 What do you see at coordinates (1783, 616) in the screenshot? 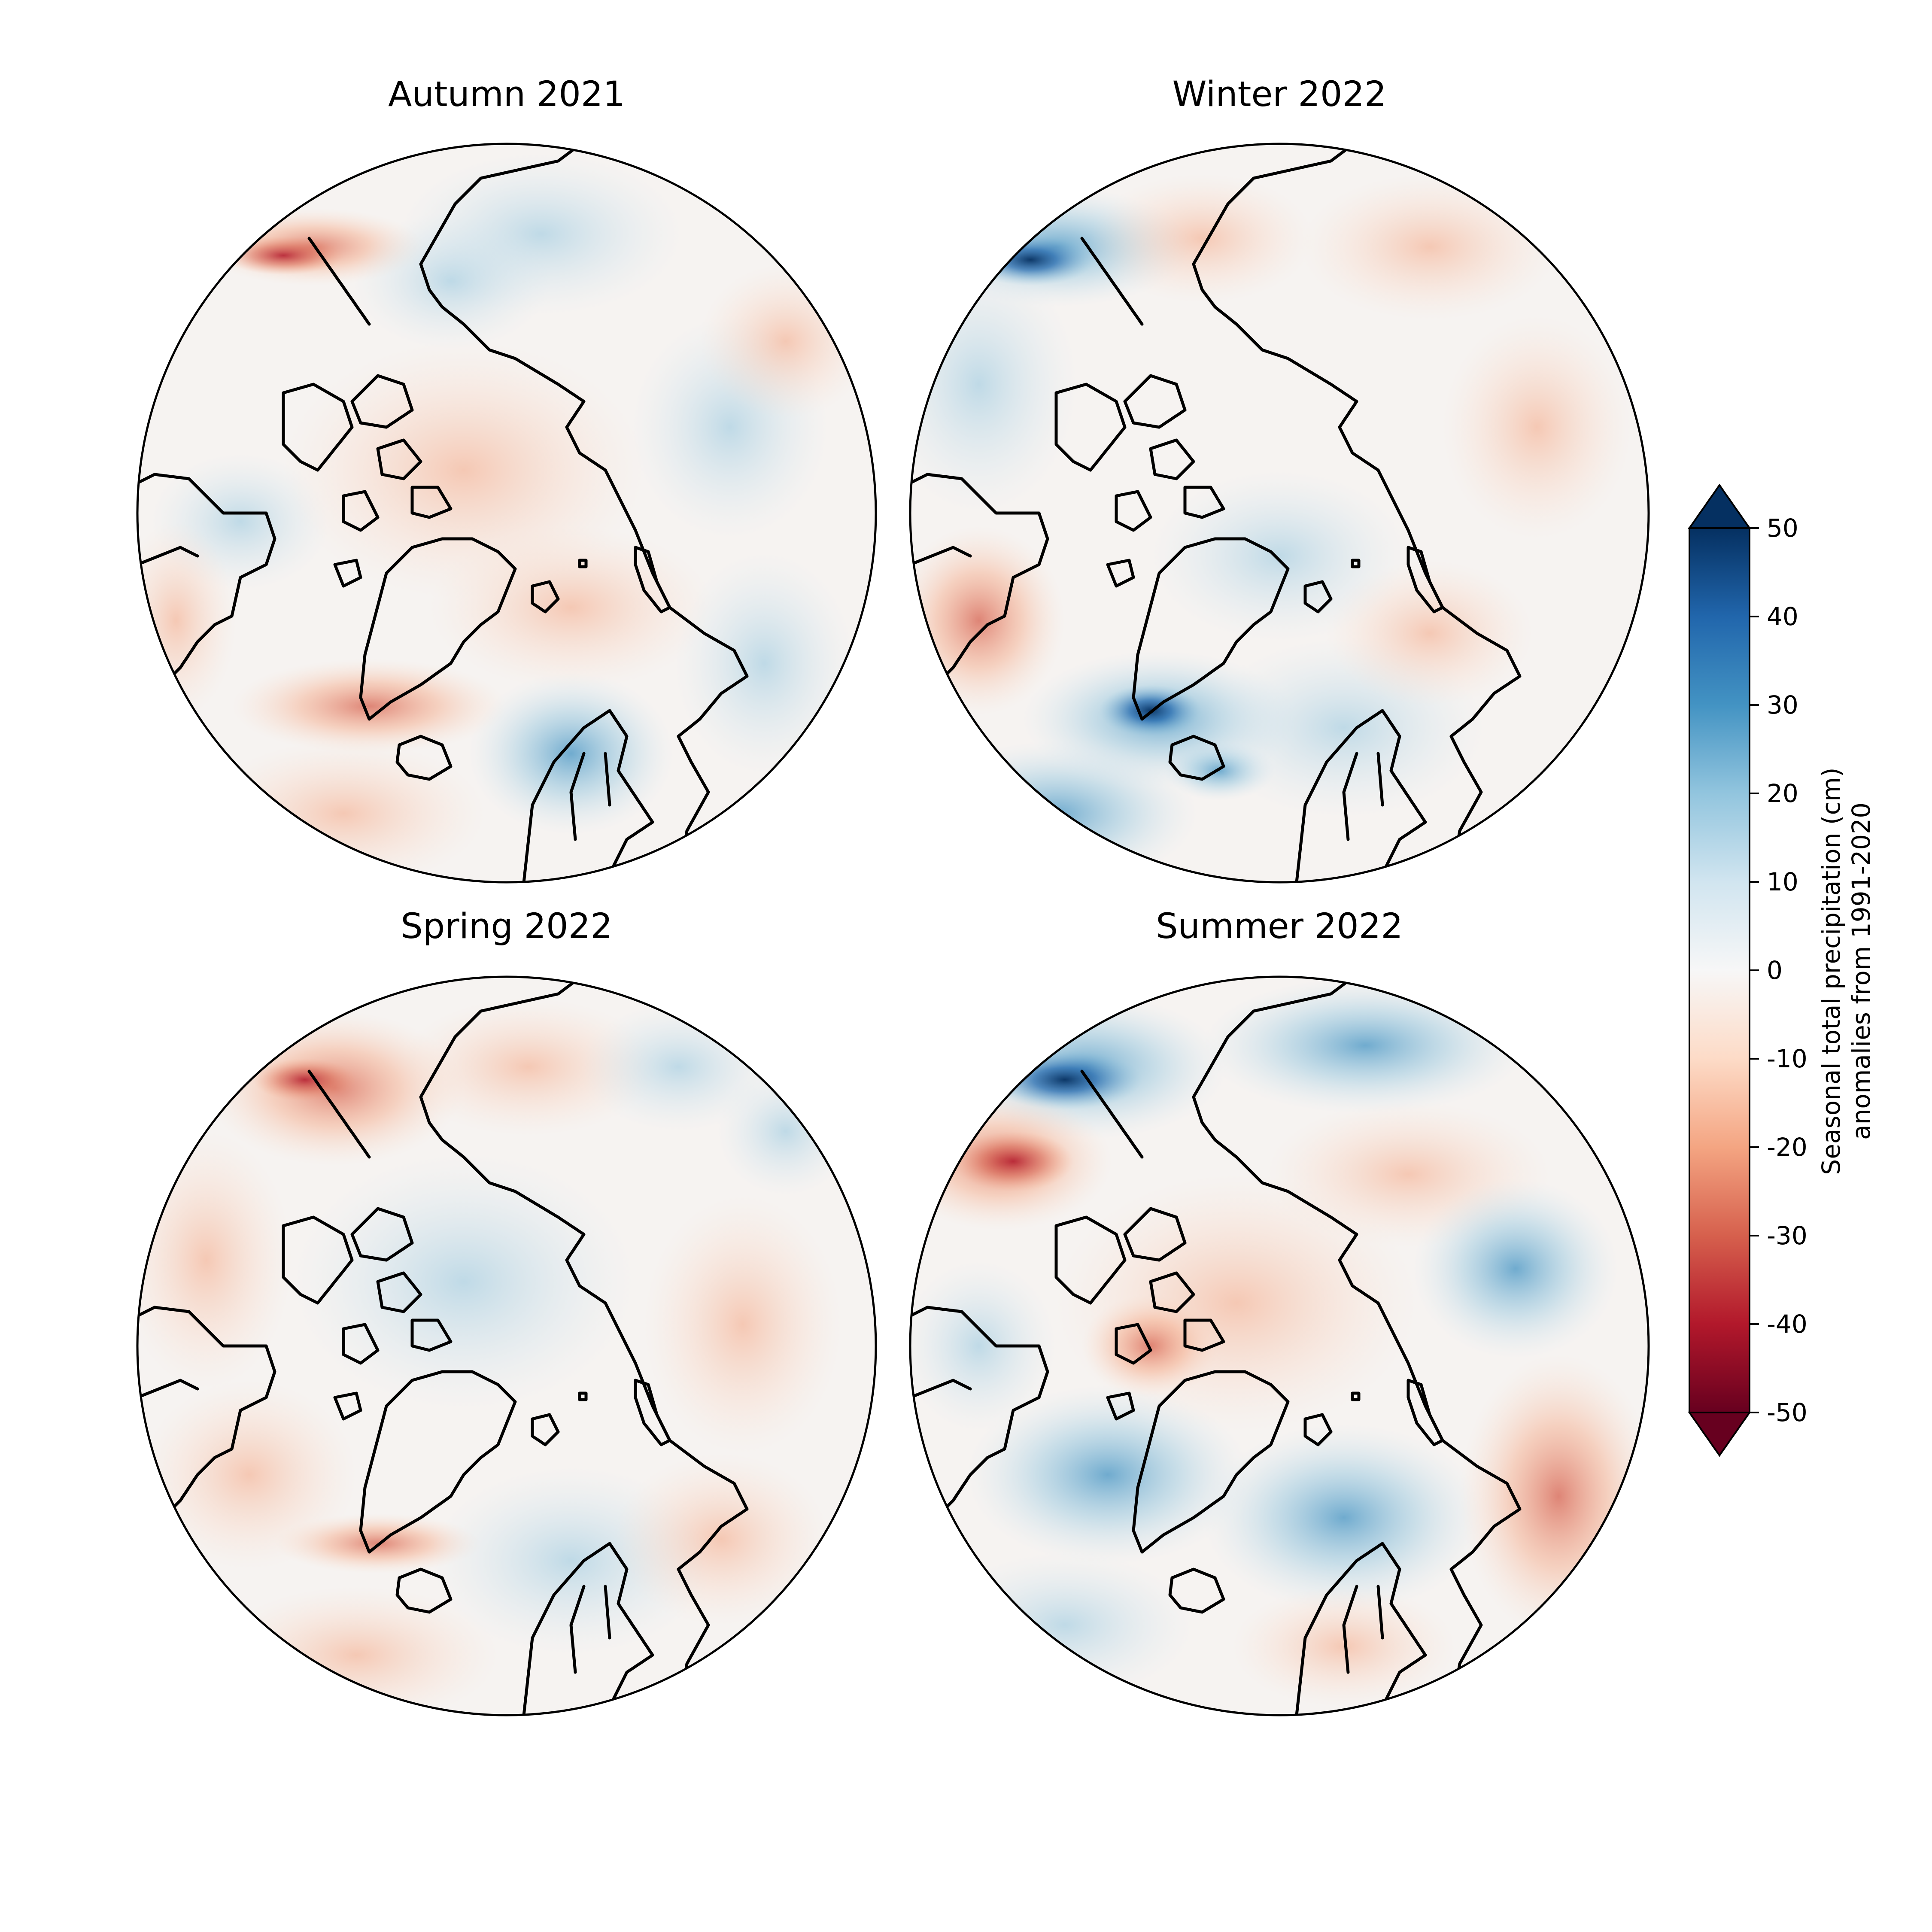
I see `colorbar-tick-label: 40` at bounding box center [1783, 616].